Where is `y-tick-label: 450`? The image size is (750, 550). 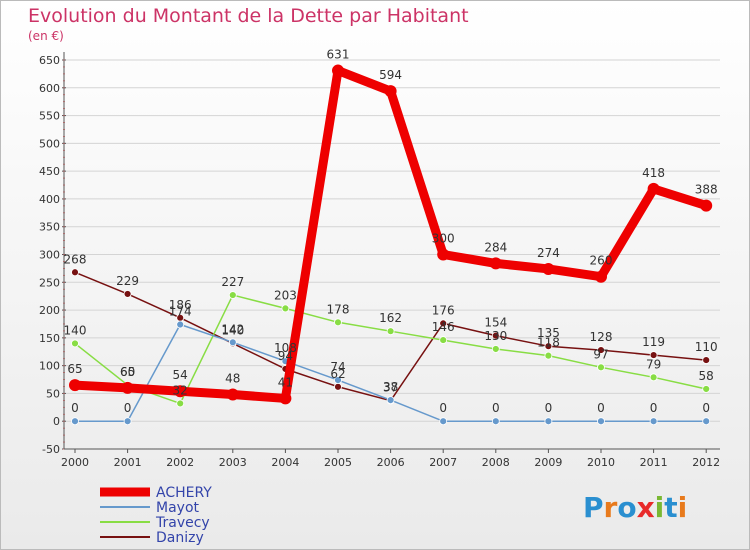 y-tick-label: 450 is located at coordinates (49, 171).